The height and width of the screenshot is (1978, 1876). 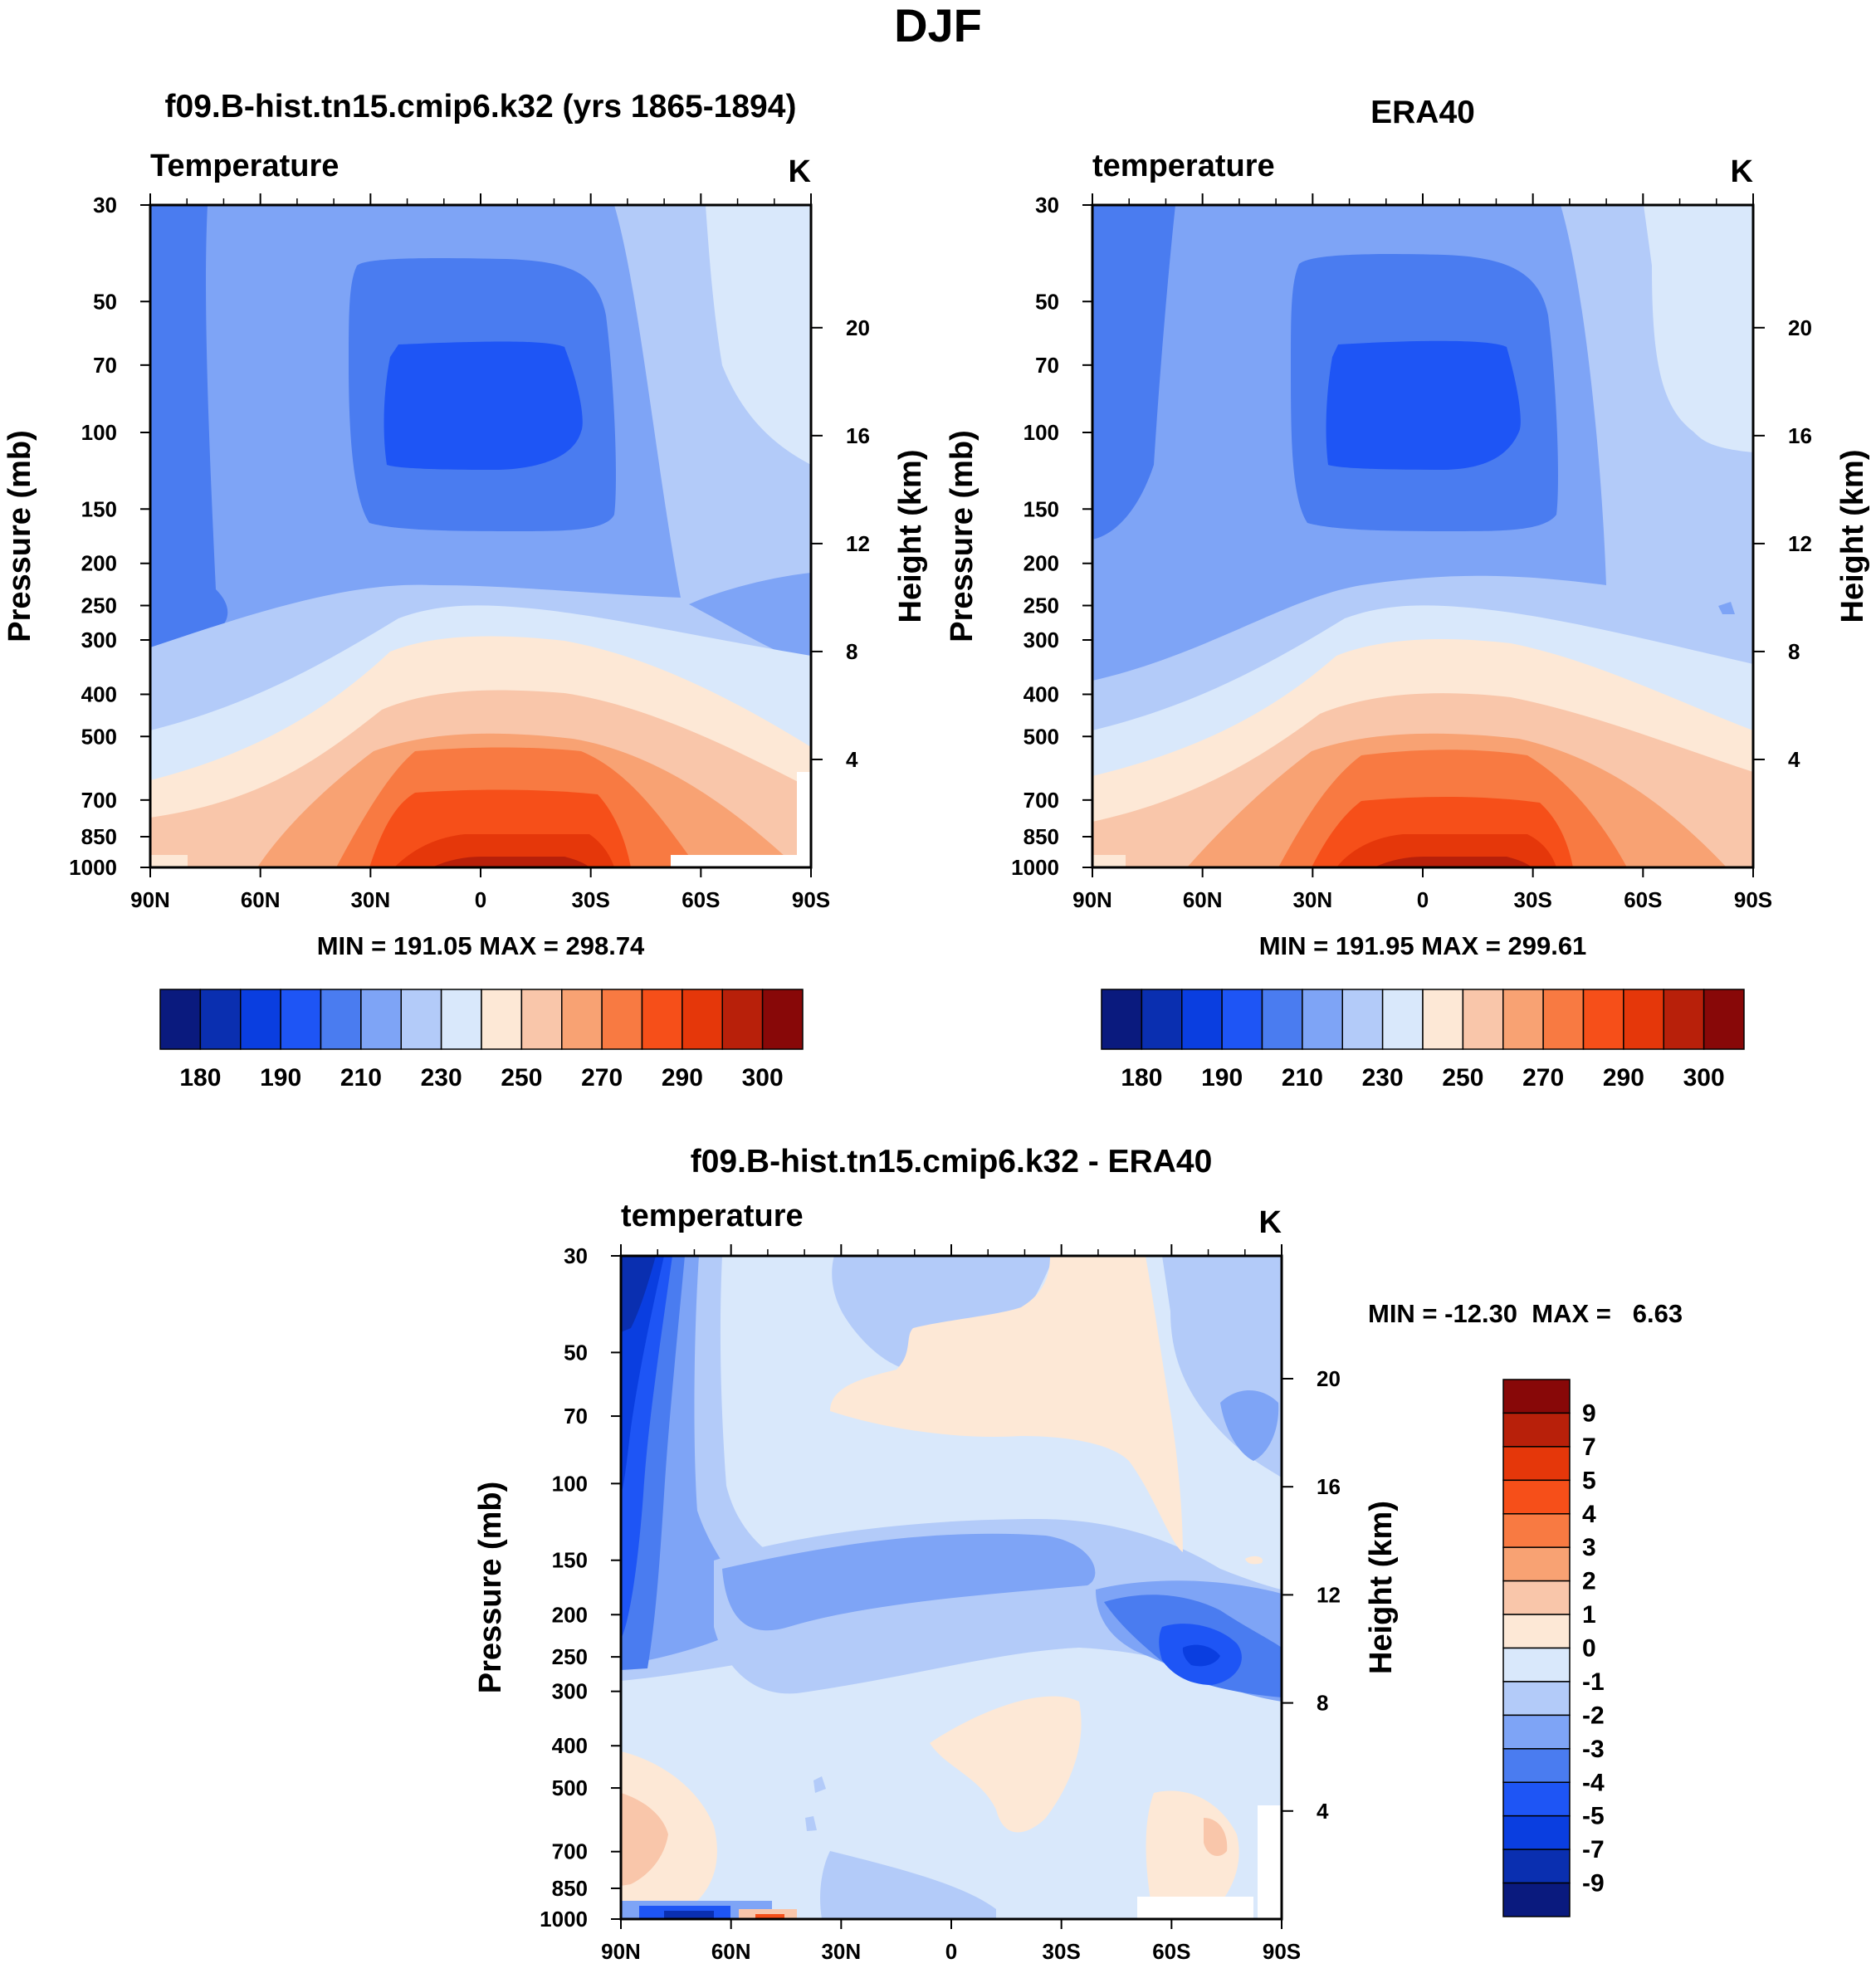 What do you see at coordinates (1047, 302) in the screenshot?
I see `y-tick-label: 50` at bounding box center [1047, 302].